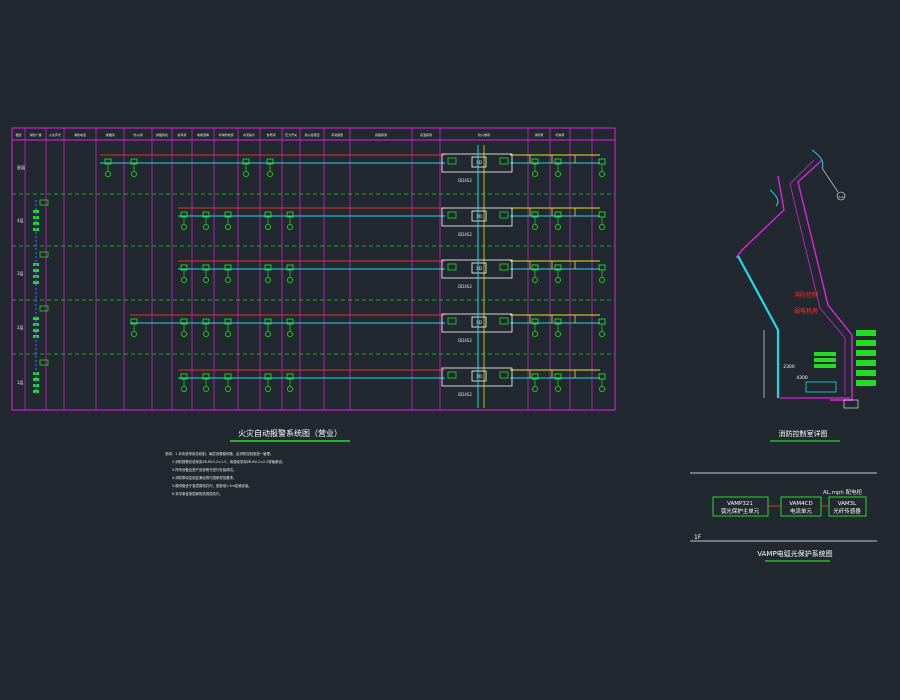  Describe the element at coordinates (311, 134) in the screenshot. I see `column-header: 消火栓按钮` at that location.